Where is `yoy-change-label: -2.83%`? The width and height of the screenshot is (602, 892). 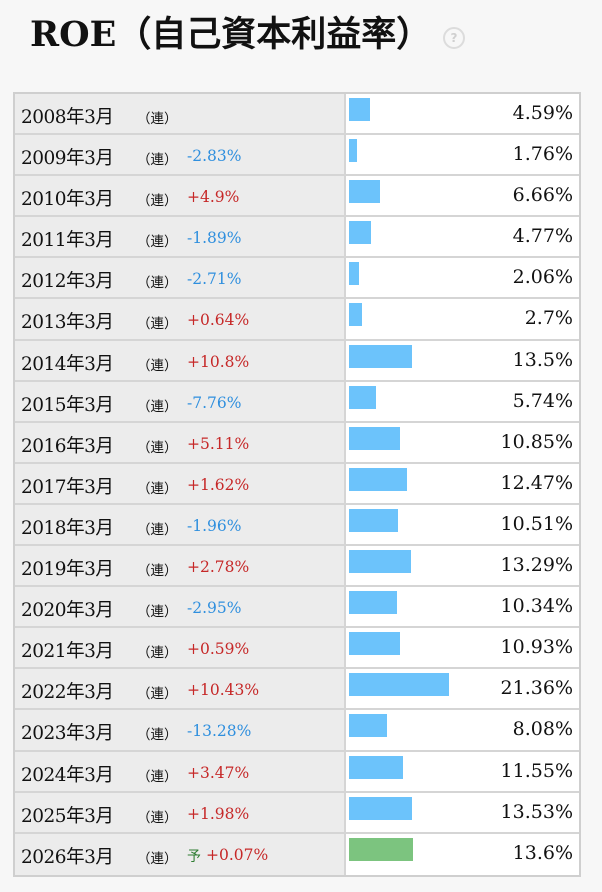 yoy-change-label: -2.83% is located at coordinates (214, 156).